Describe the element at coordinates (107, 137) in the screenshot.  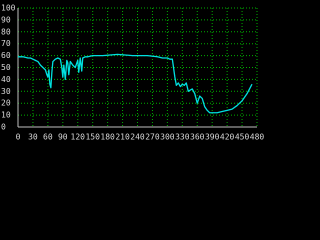
I see `x-tick-label: 180` at that location.